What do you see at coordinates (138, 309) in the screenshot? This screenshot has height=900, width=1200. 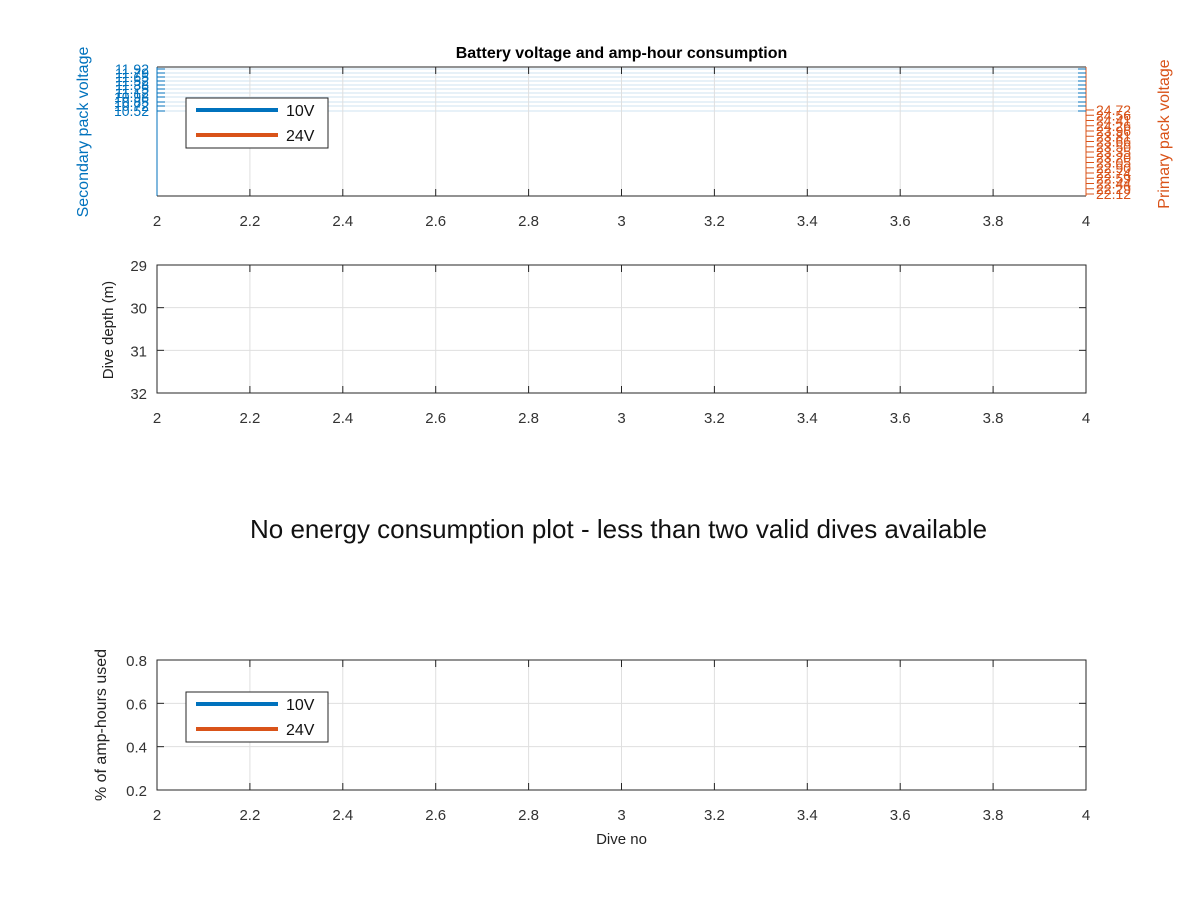 I see `y-tick-label: 30` at bounding box center [138, 309].